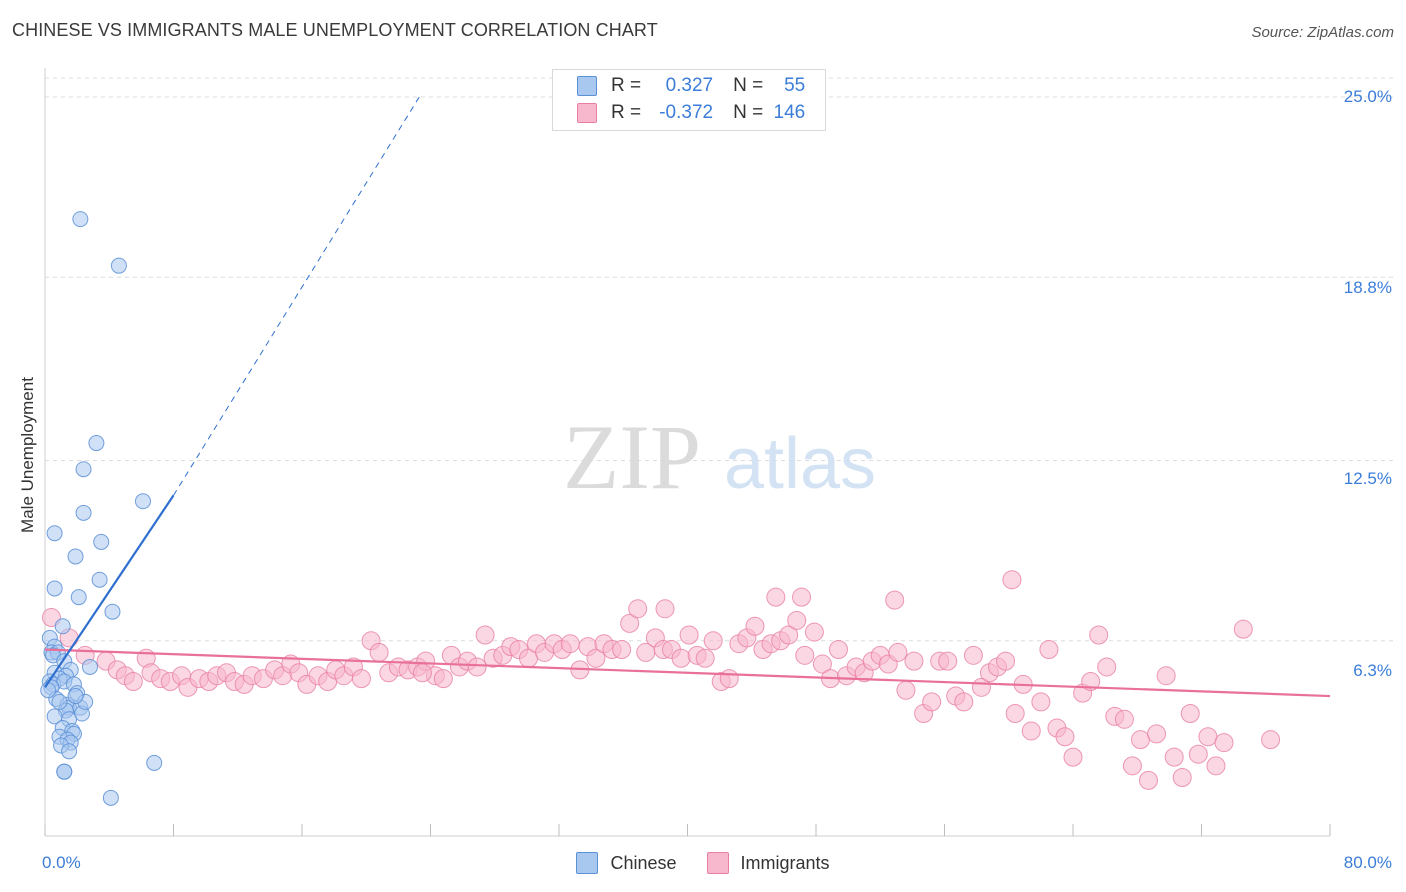 This screenshot has height=892, width=1406. Describe the element at coordinates (632, 457) in the screenshot. I see `watermark-zip: ZIP` at that location.